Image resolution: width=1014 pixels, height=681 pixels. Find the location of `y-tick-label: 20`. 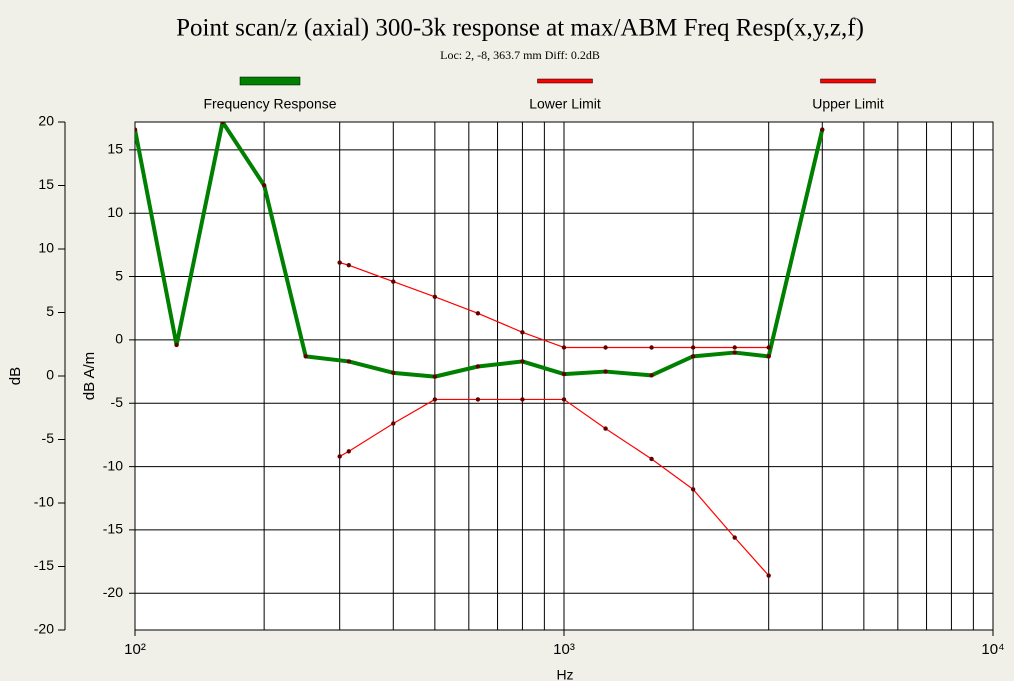

y-tick-label: 20 is located at coordinates (46, 121).